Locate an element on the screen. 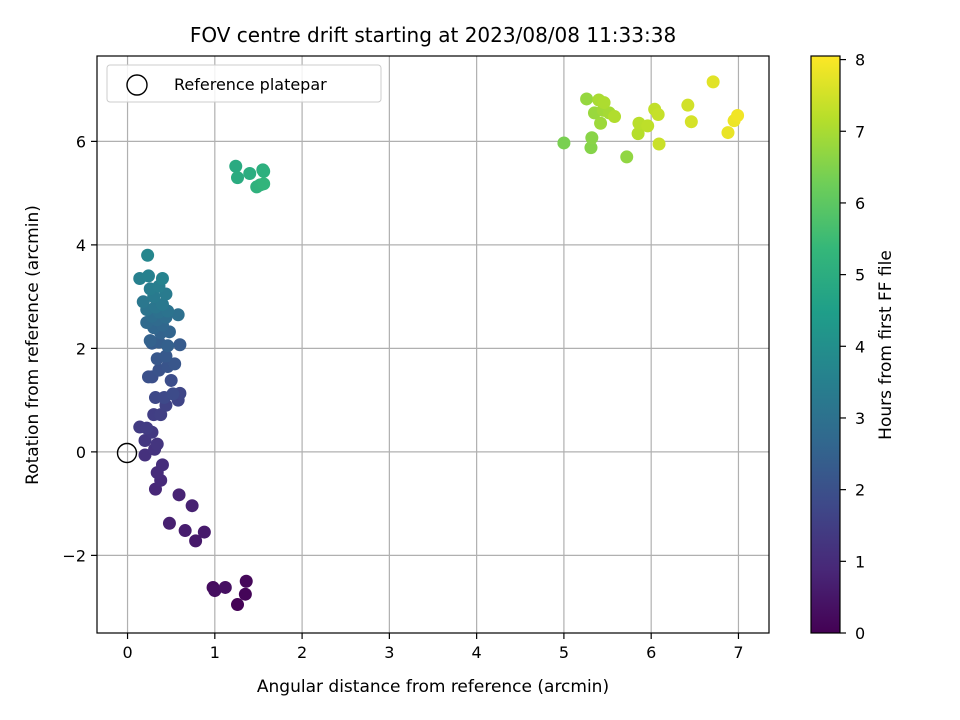 This screenshot has width=960, height=720. y-axis-ticks: −2 0 2 4 6 is located at coordinates (79, 348).